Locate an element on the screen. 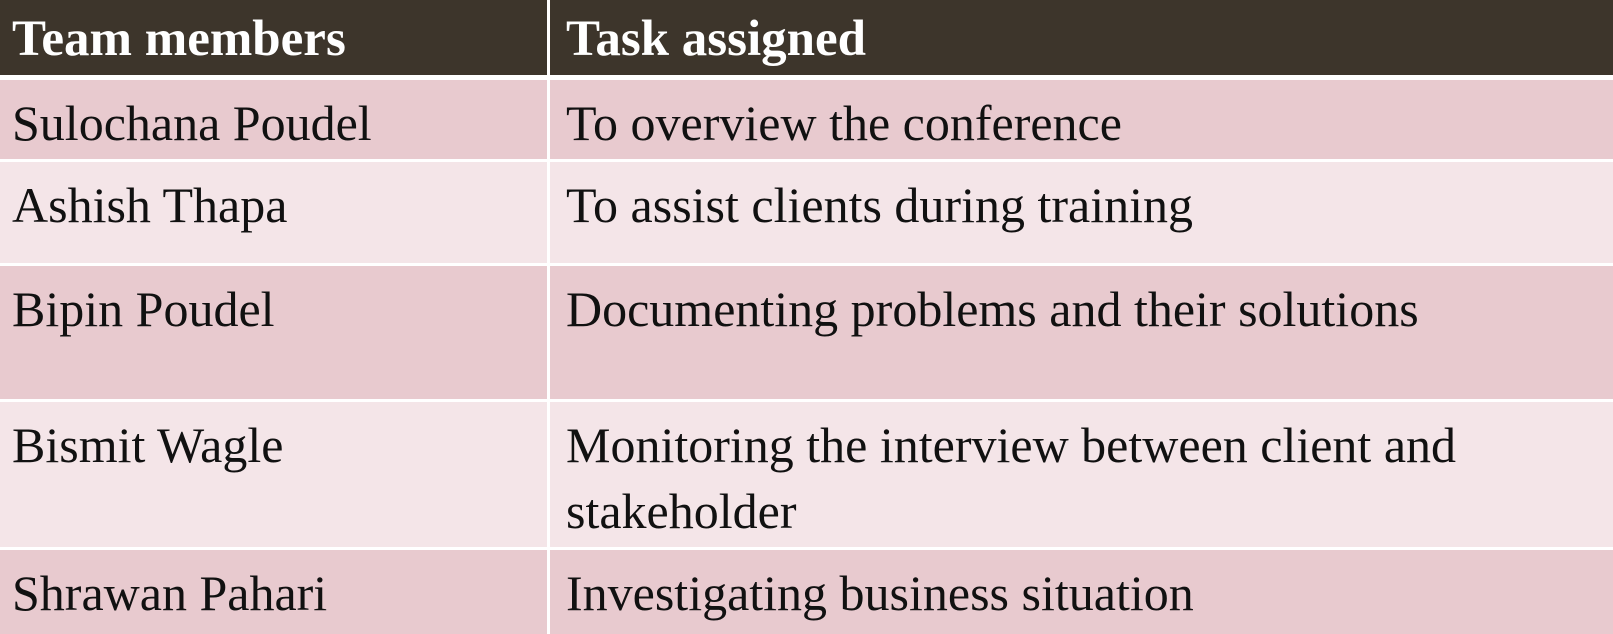 The width and height of the screenshot is (1613, 634). member-cell: Ashish Thapa is located at coordinates (275, 214).